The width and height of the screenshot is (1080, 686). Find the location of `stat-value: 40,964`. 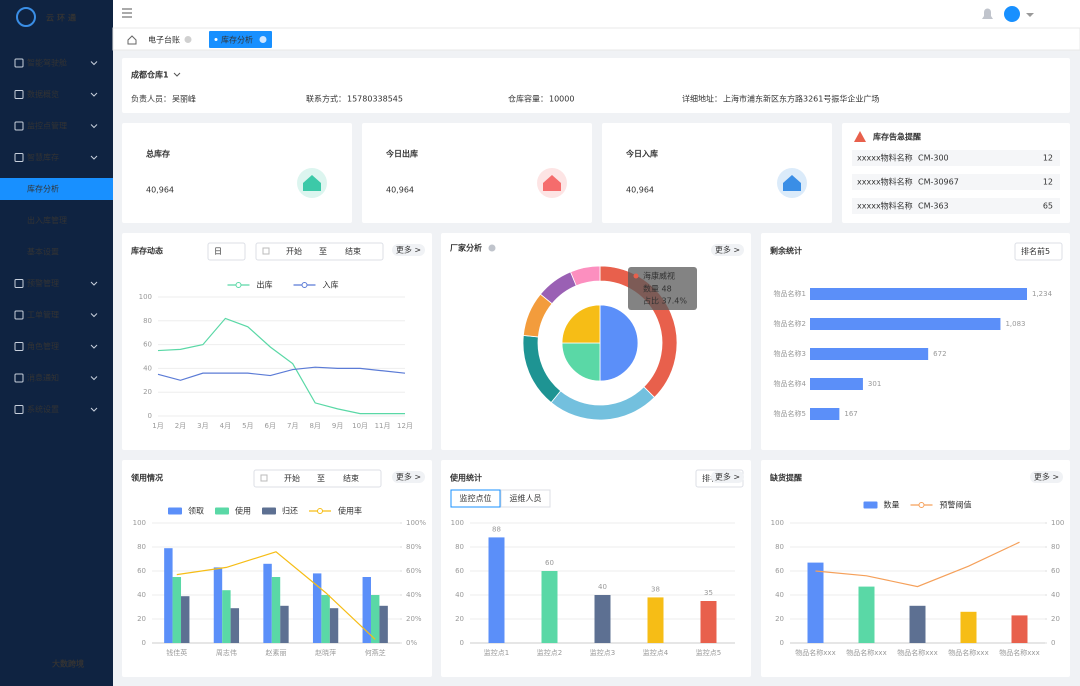

stat-value: 40,964 is located at coordinates (400, 190).